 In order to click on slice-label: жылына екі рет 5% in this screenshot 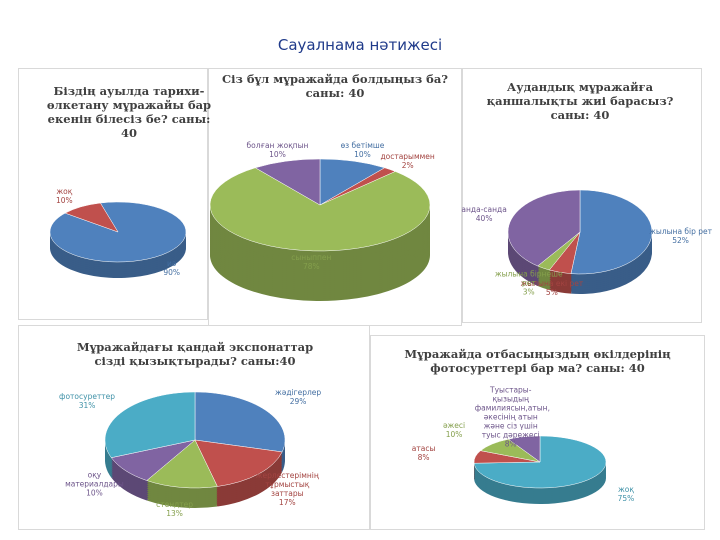, I will do `click(552, 288)`.